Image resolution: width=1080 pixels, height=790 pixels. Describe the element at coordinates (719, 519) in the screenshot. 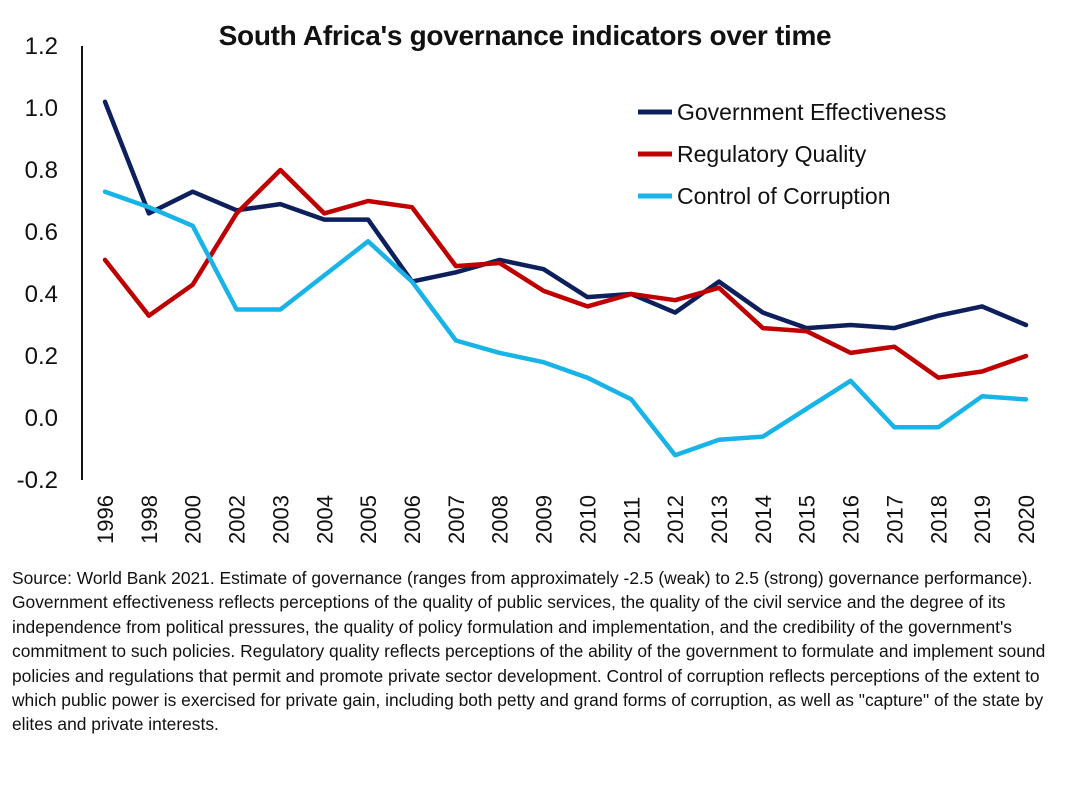

I see `x-tick-label: 2013` at that location.